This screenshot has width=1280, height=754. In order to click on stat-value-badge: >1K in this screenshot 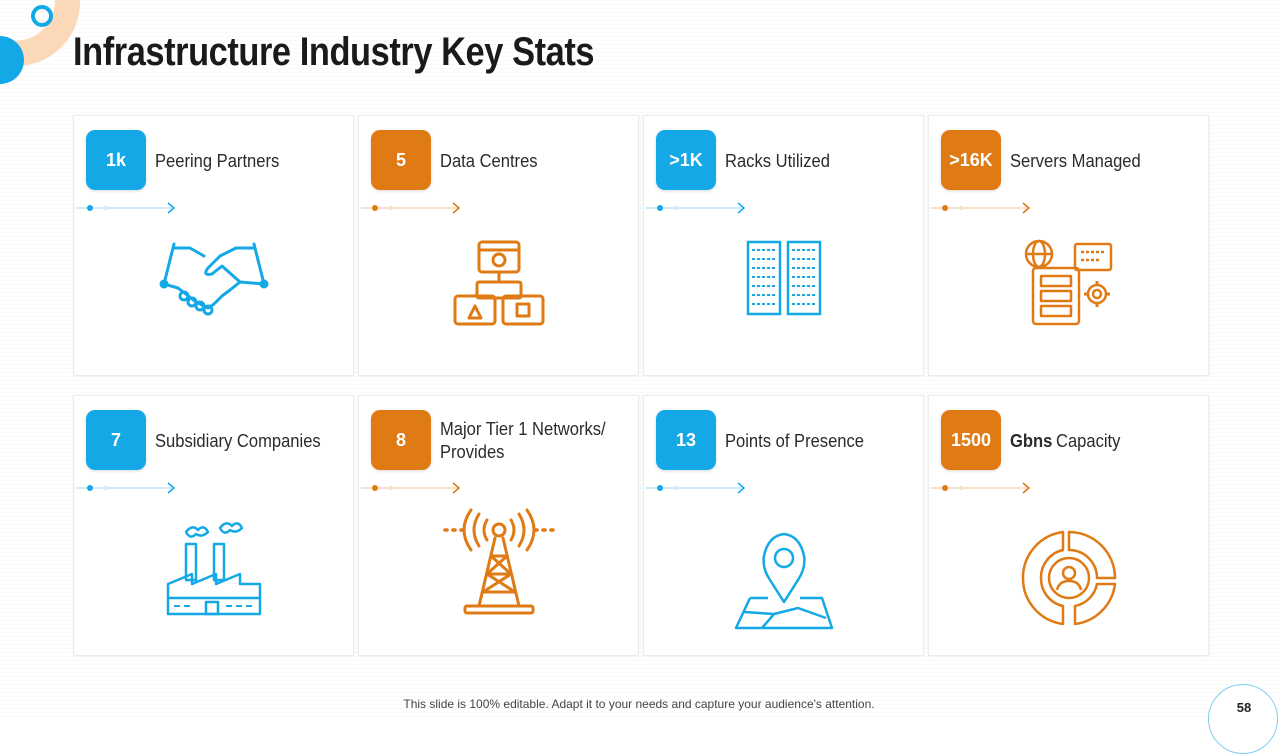, I will do `click(686, 160)`.